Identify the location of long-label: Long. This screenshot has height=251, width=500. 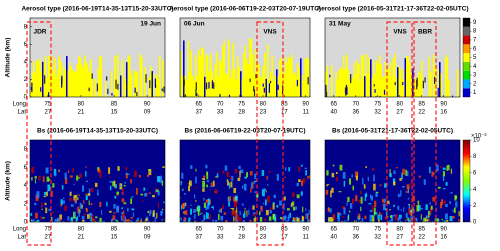
(19, 230).